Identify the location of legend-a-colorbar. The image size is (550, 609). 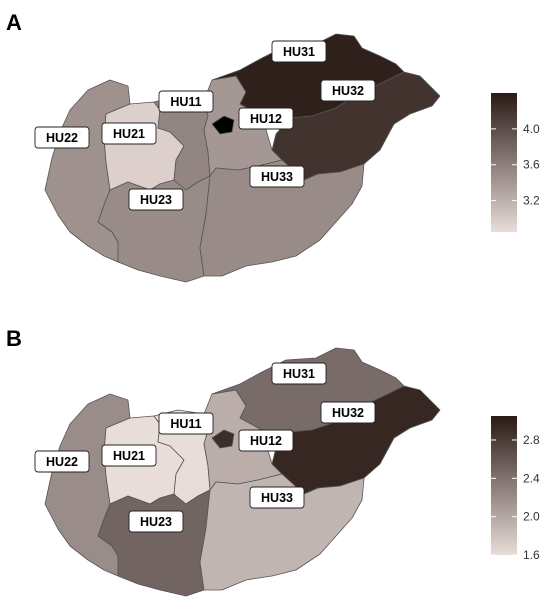
(504, 162).